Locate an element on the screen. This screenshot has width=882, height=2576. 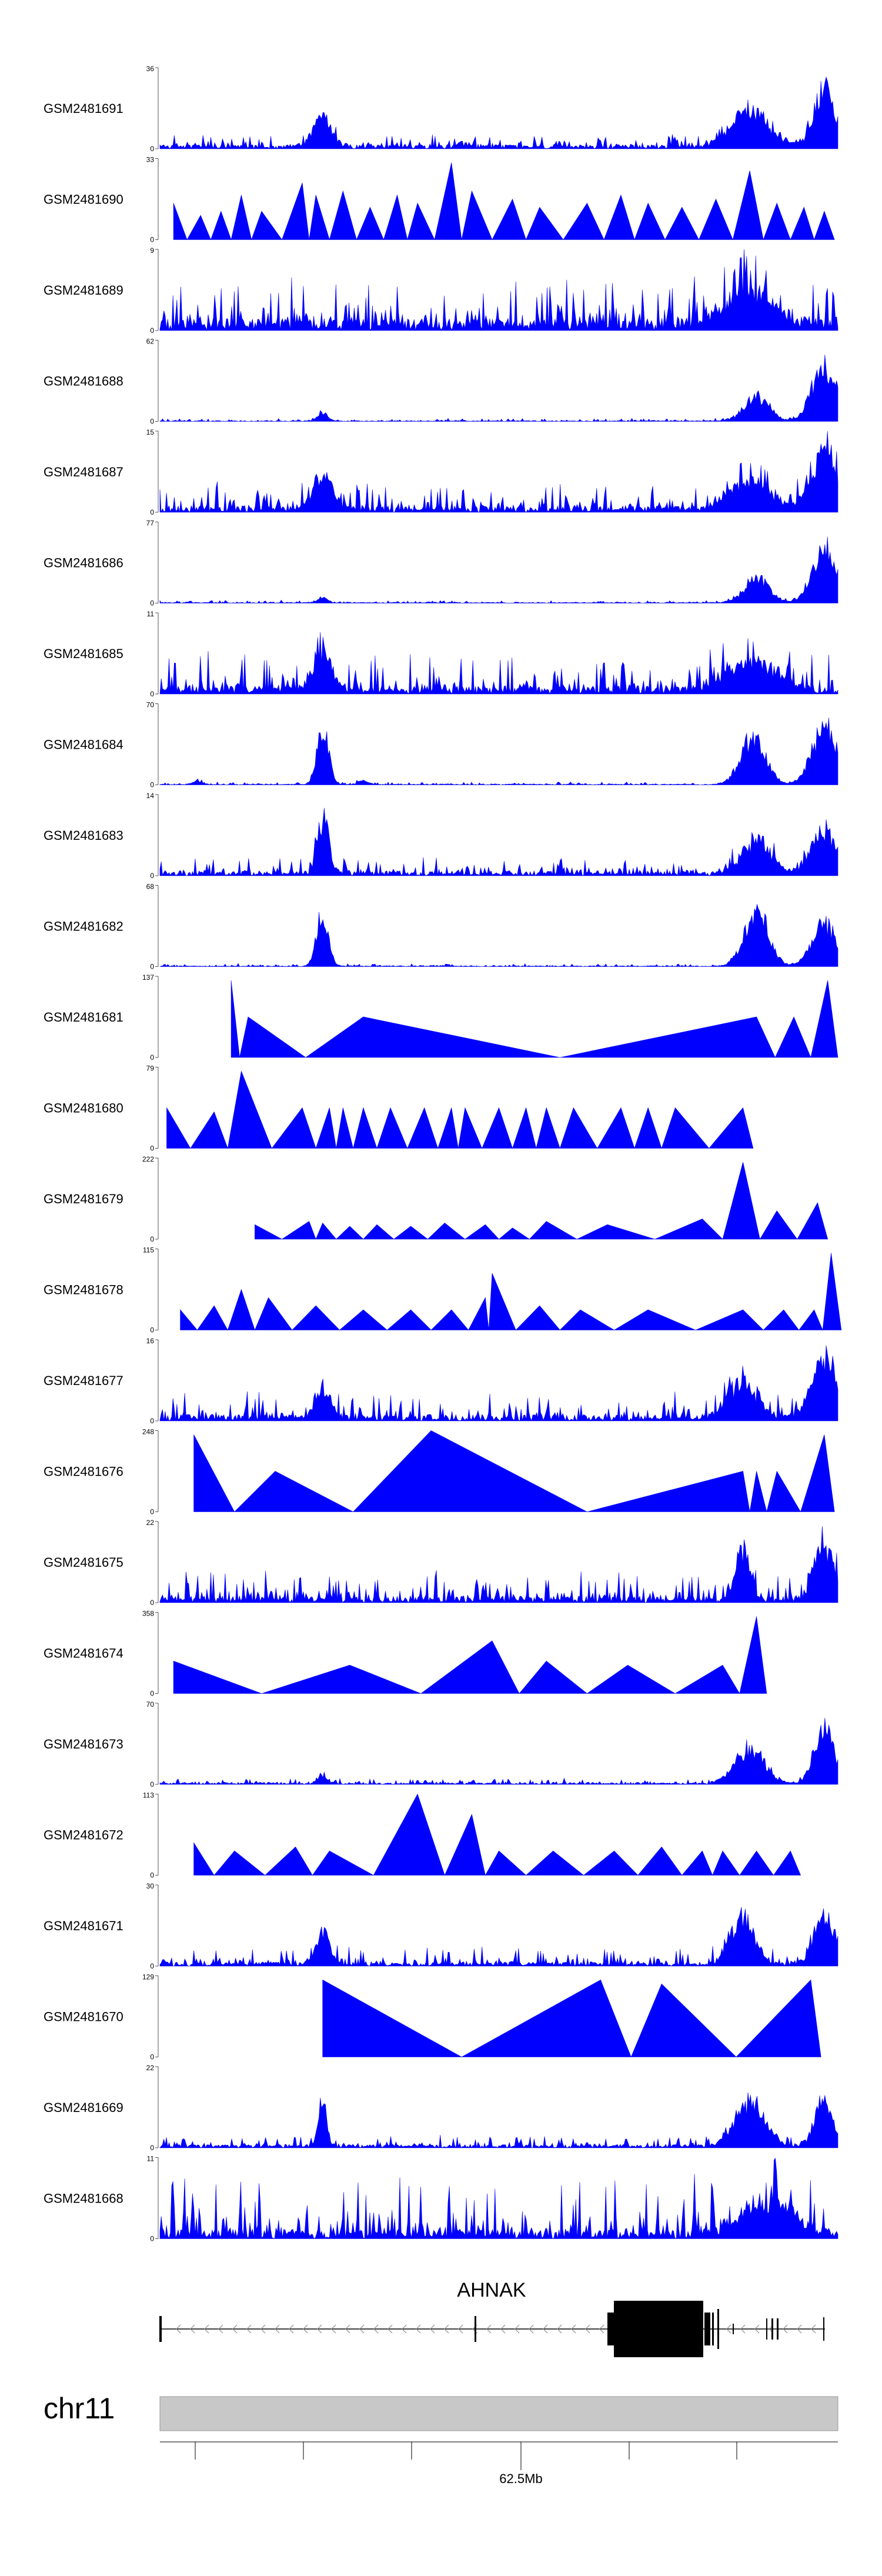
y-min-label-GSM2481683: 0 is located at coordinates (152, 876).